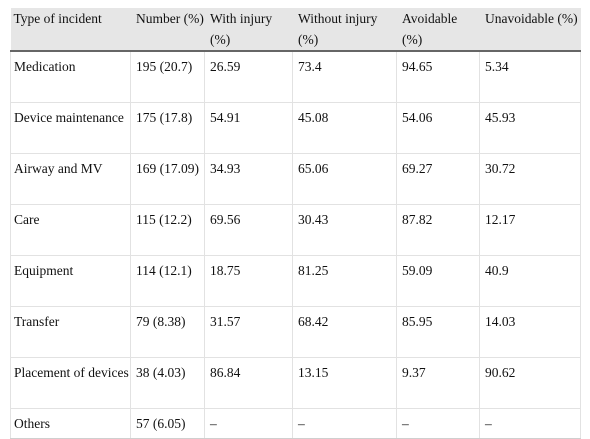 This screenshot has width=590, height=439. What do you see at coordinates (344, 423) in the screenshot?
I see `cell-without-injury: –` at bounding box center [344, 423].